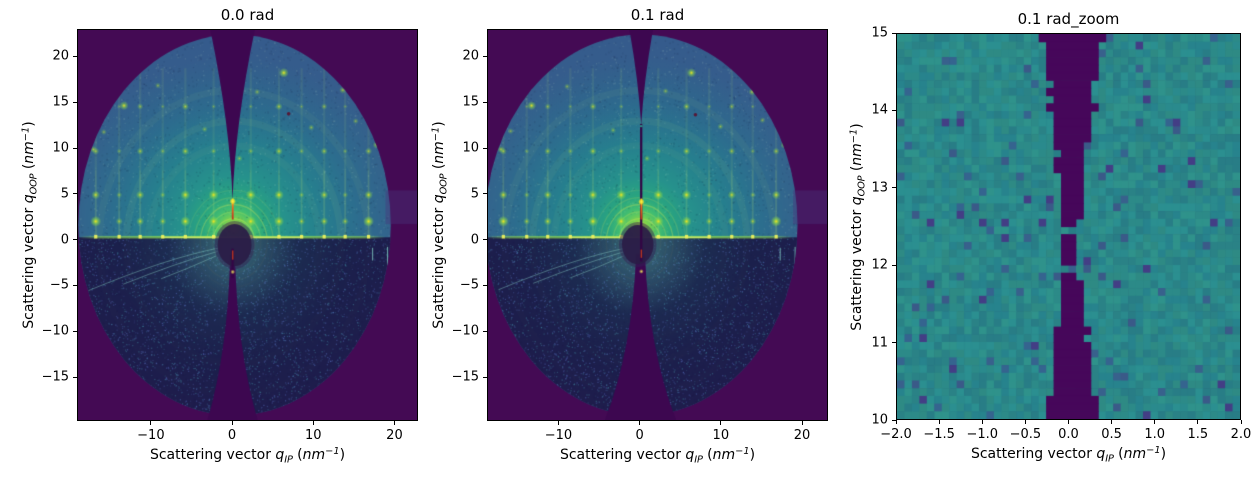 The image size is (1259, 478). Describe the element at coordinates (1068, 434) in the screenshot. I see `x-tick-label: 0.0` at that location.